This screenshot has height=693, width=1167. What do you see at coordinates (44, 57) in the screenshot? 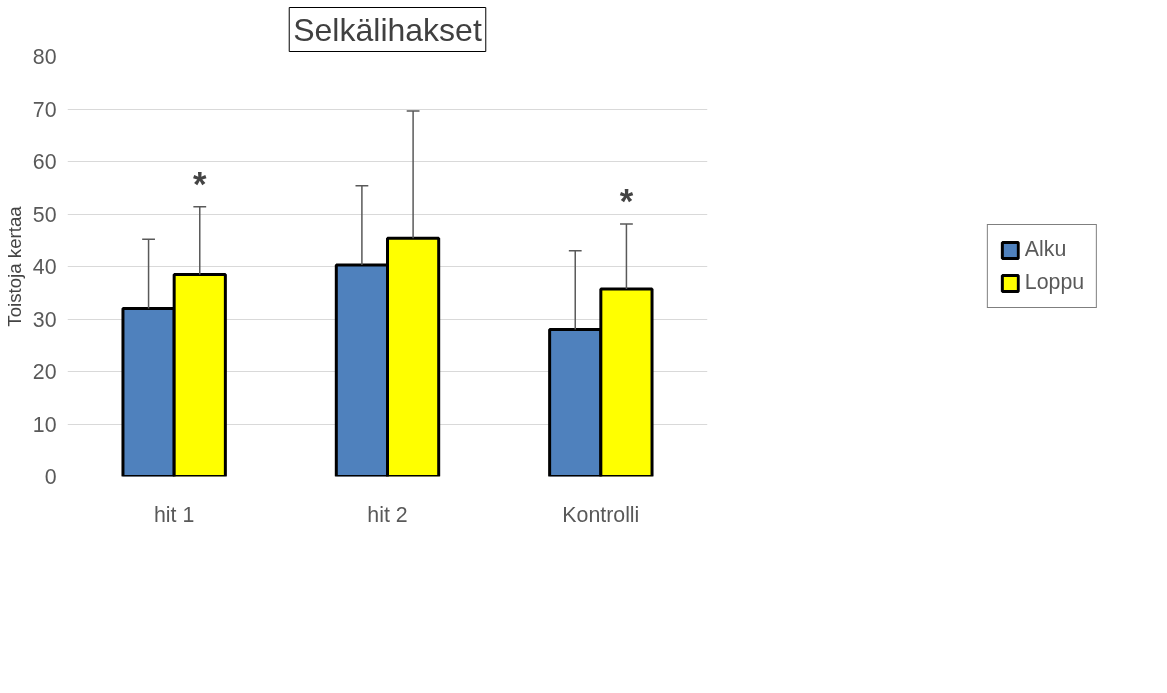
I see `y-tick-label: 80` at bounding box center [44, 57].